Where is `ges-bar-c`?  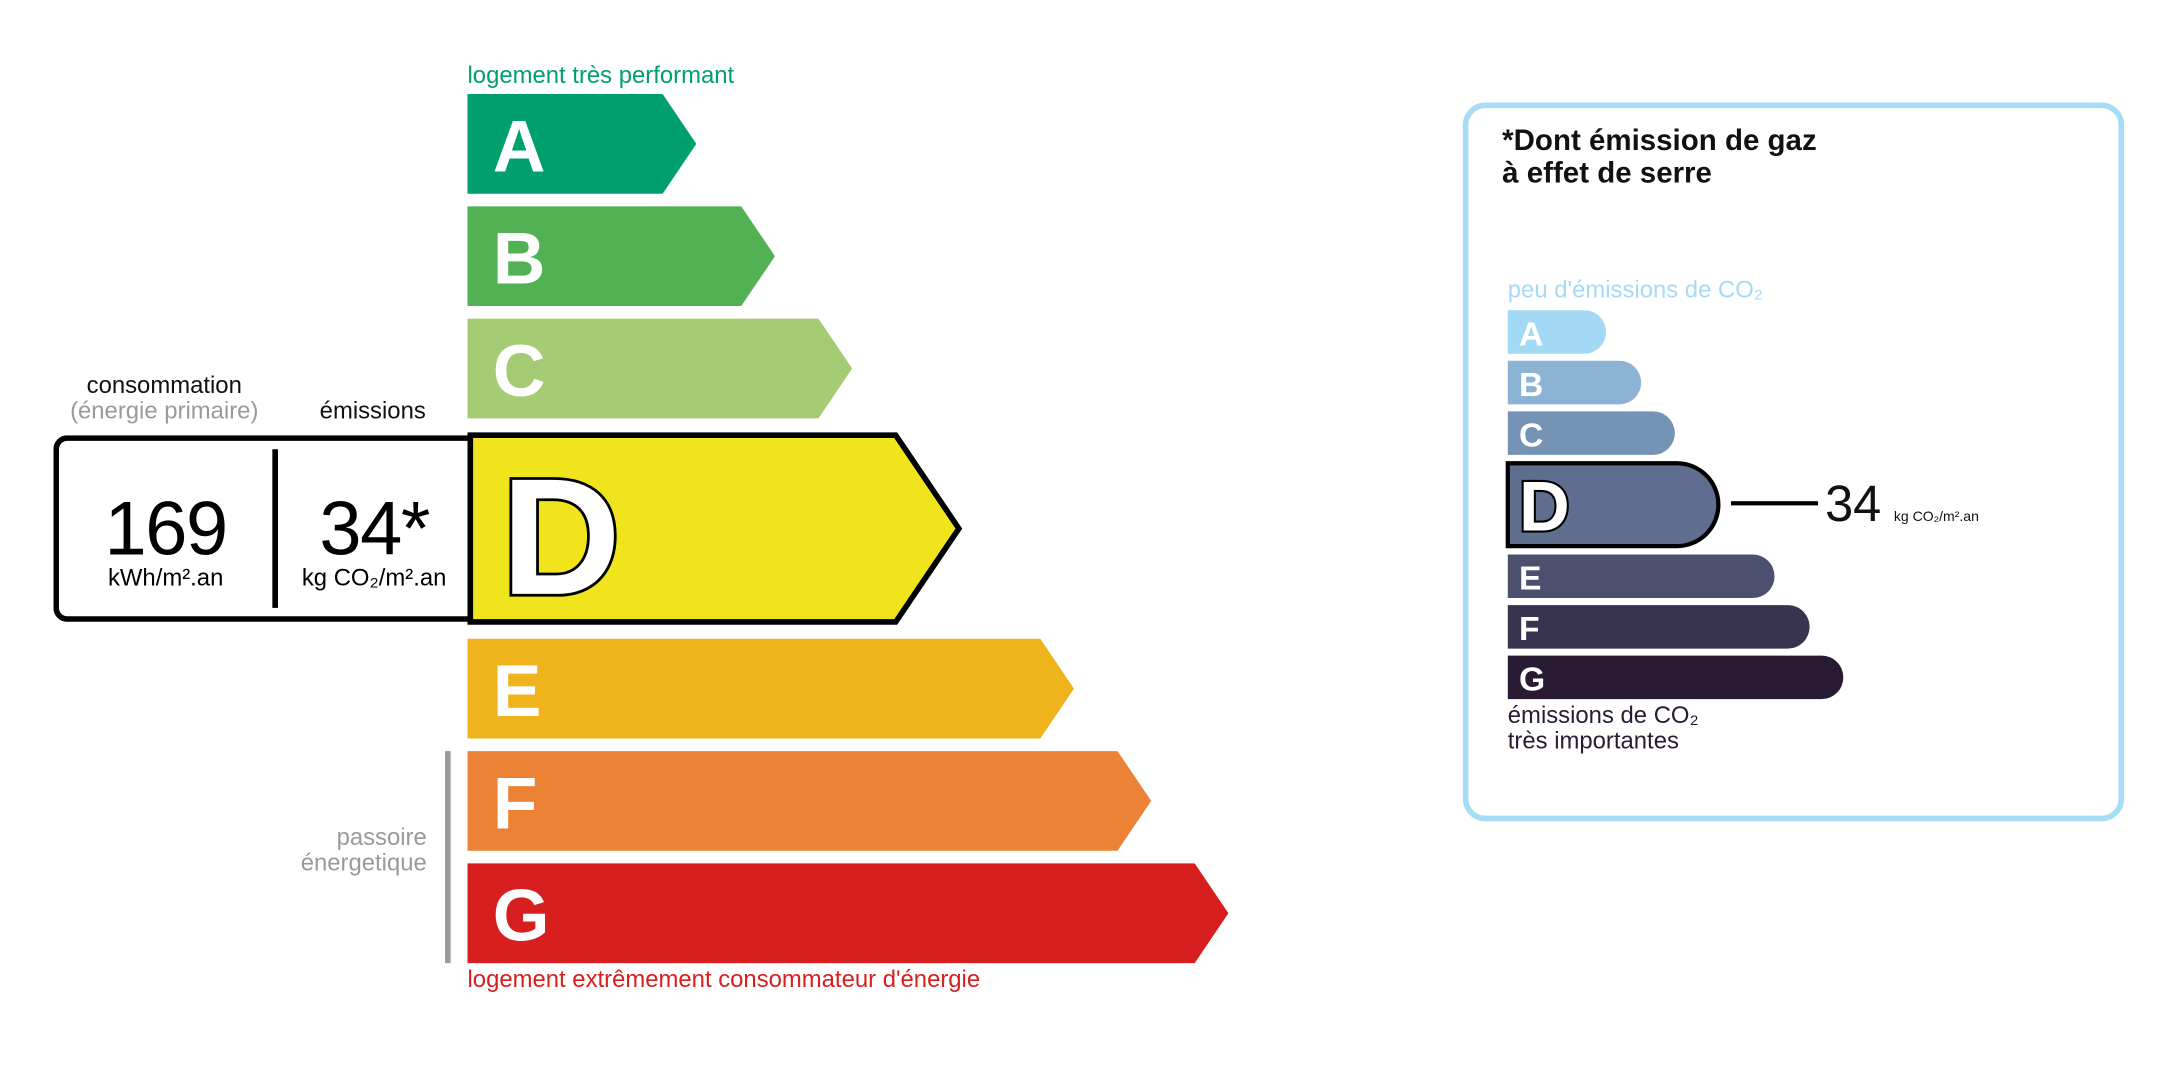 ges-bar-c is located at coordinates (1591, 433).